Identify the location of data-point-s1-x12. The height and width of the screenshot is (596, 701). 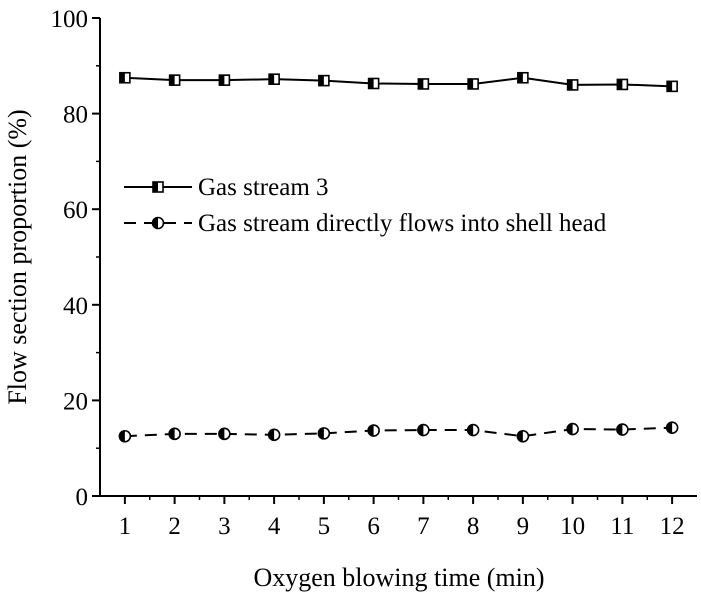
(672, 427).